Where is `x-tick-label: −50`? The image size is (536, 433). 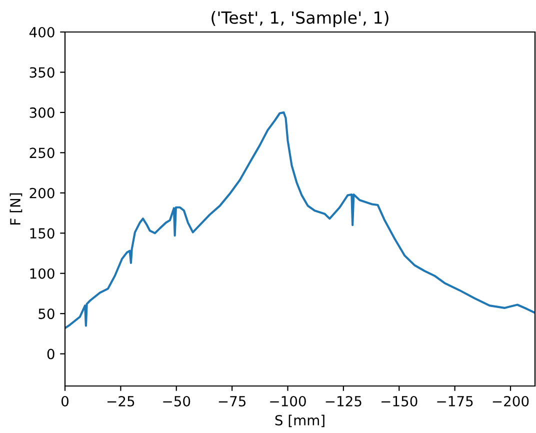
x-tick-label: −50 is located at coordinates (176, 401).